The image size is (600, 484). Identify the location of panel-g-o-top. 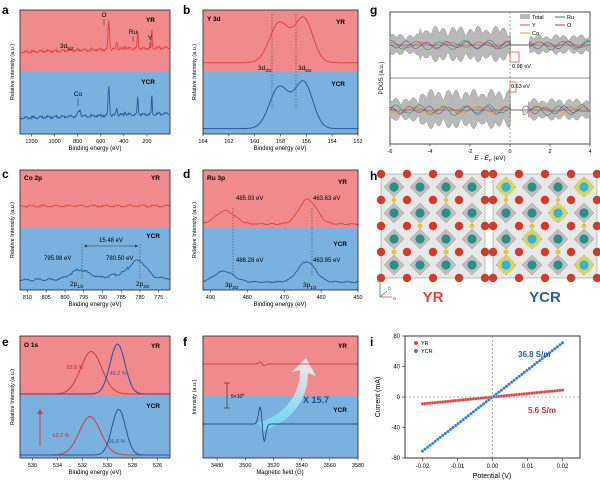
(490, 45).